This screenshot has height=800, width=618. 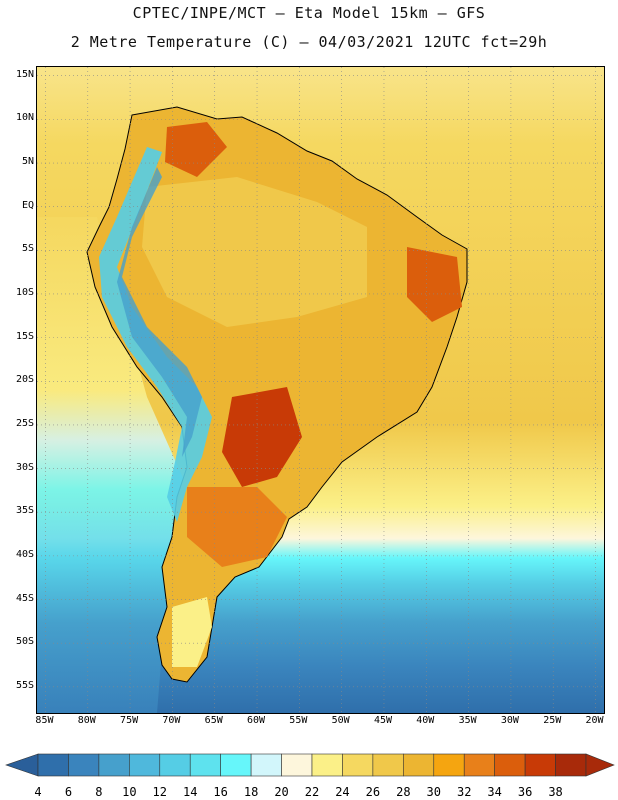 I want to click on colorbar-tick-label: 32, so click(x=464, y=792).